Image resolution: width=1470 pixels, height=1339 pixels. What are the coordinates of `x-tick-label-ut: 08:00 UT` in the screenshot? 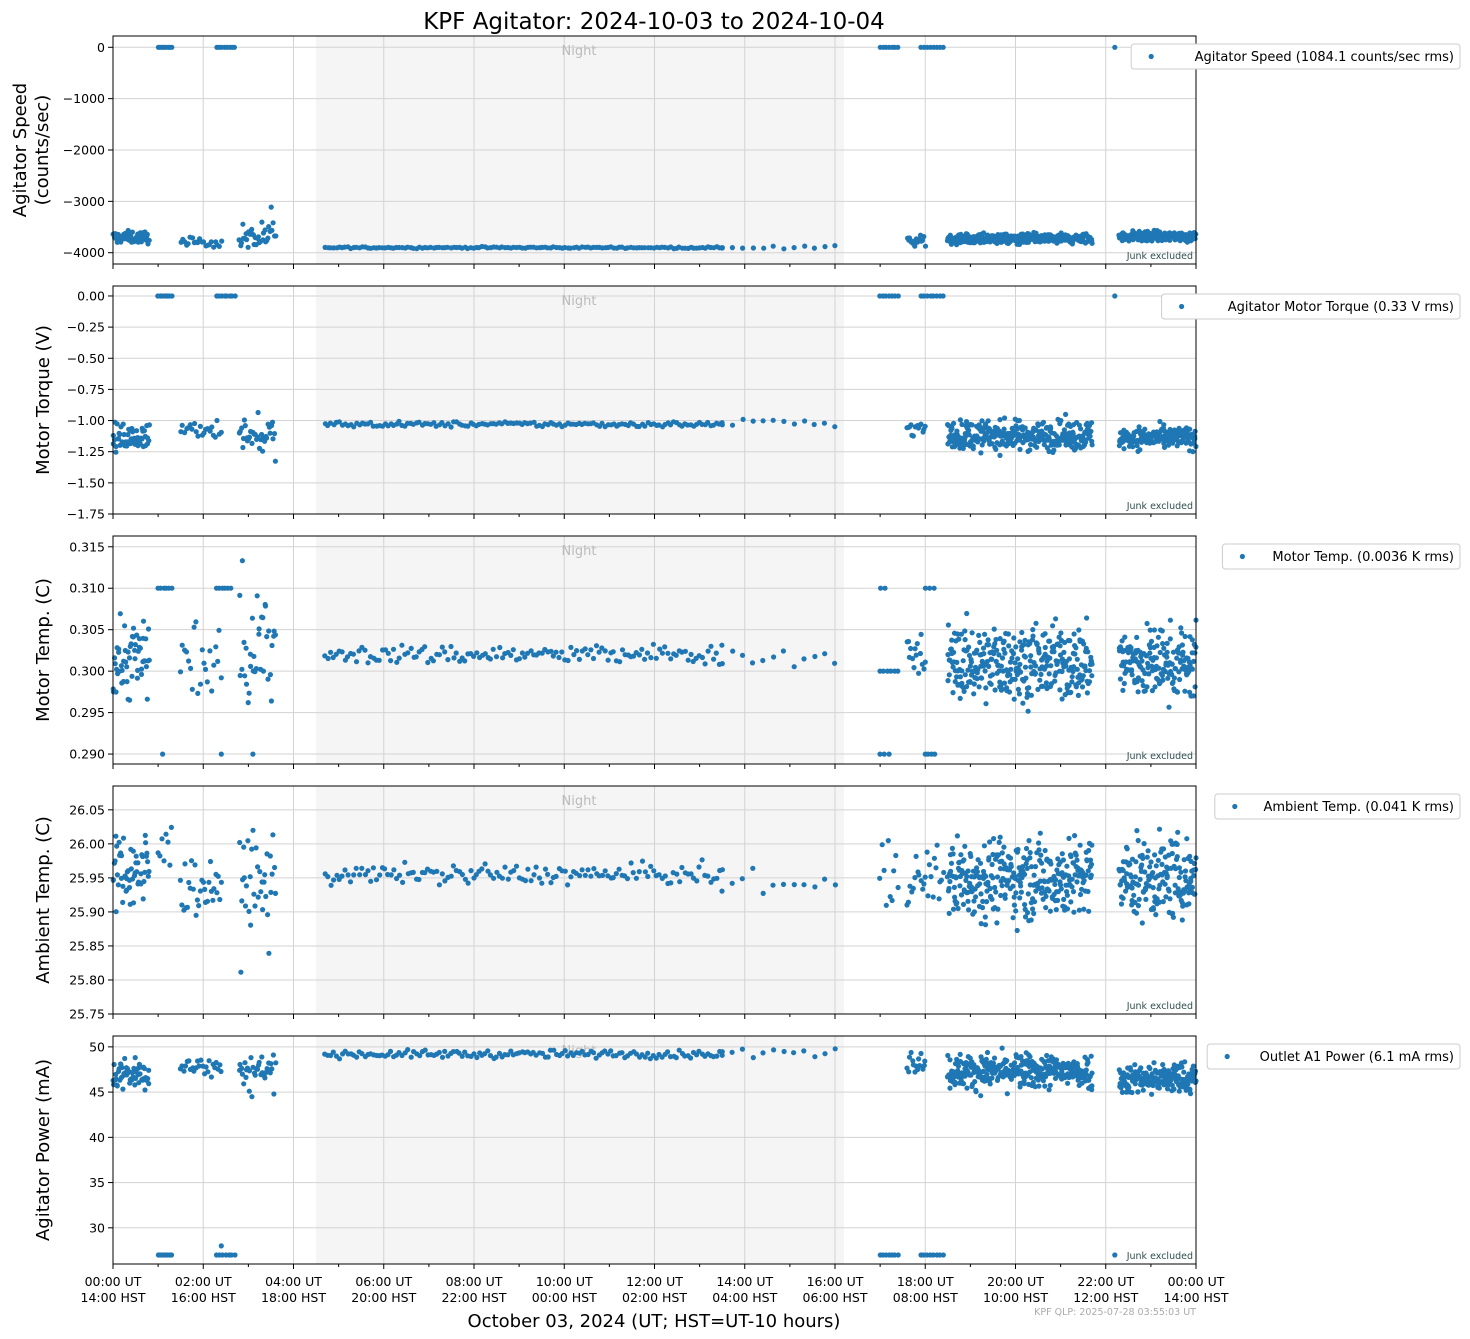 It's located at (474, 1281).